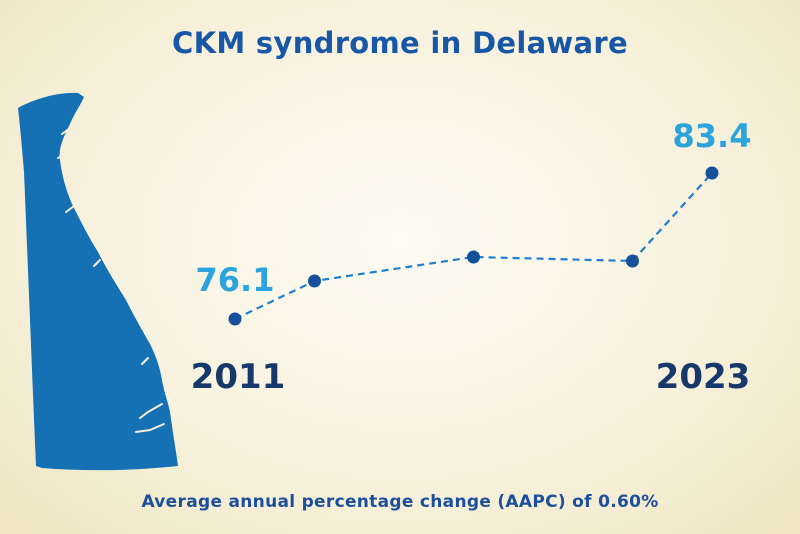 The height and width of the screenshot is (534, 800). I want to click on x-tick-label-start: 2011, so click(238, 377).